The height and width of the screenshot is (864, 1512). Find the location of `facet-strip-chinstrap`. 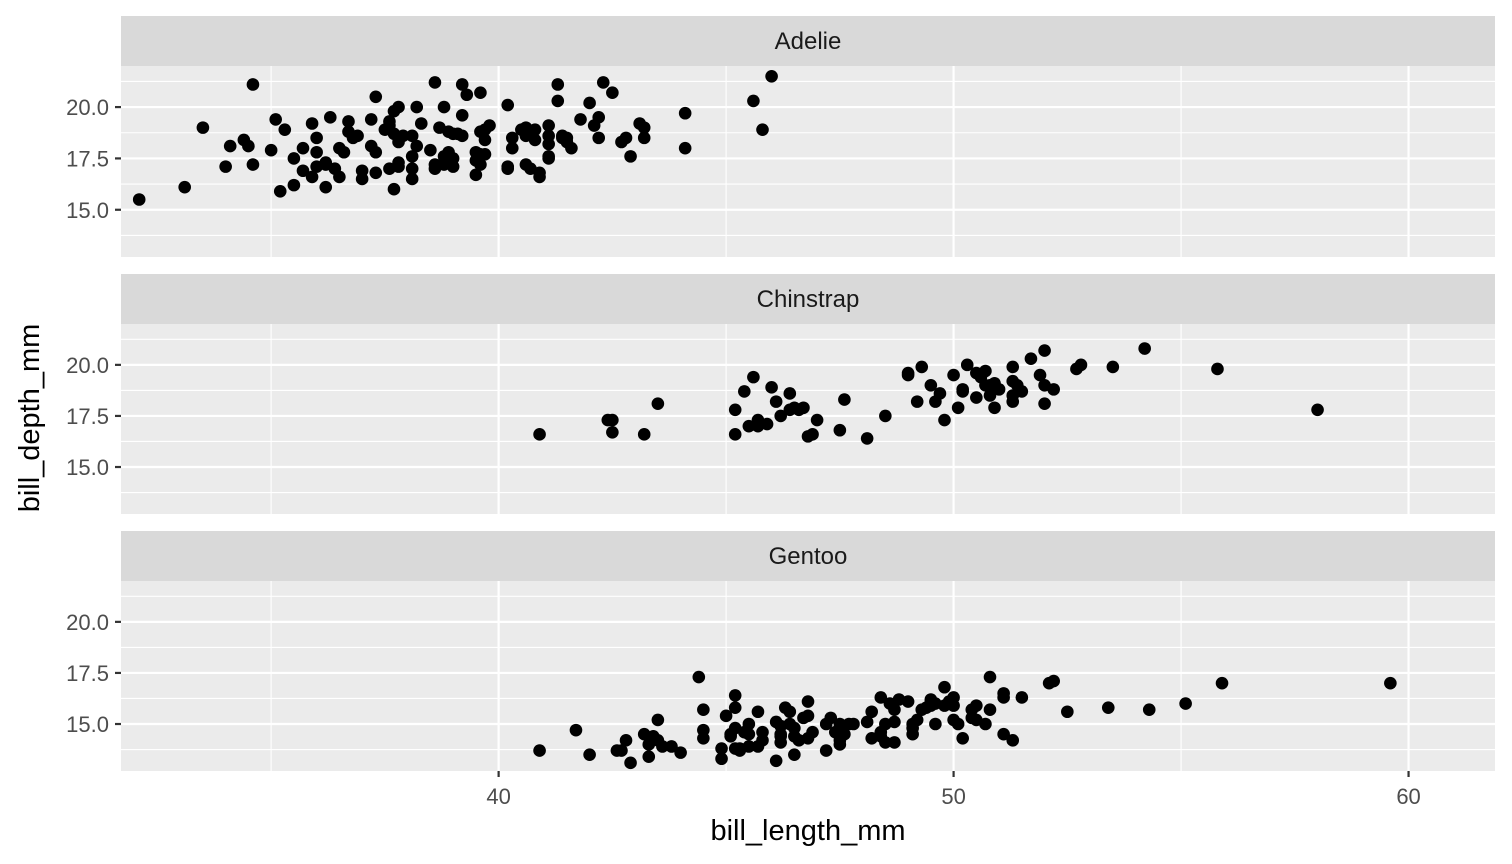

facet-strip-chinstrap is located at coordinates (808, 299).